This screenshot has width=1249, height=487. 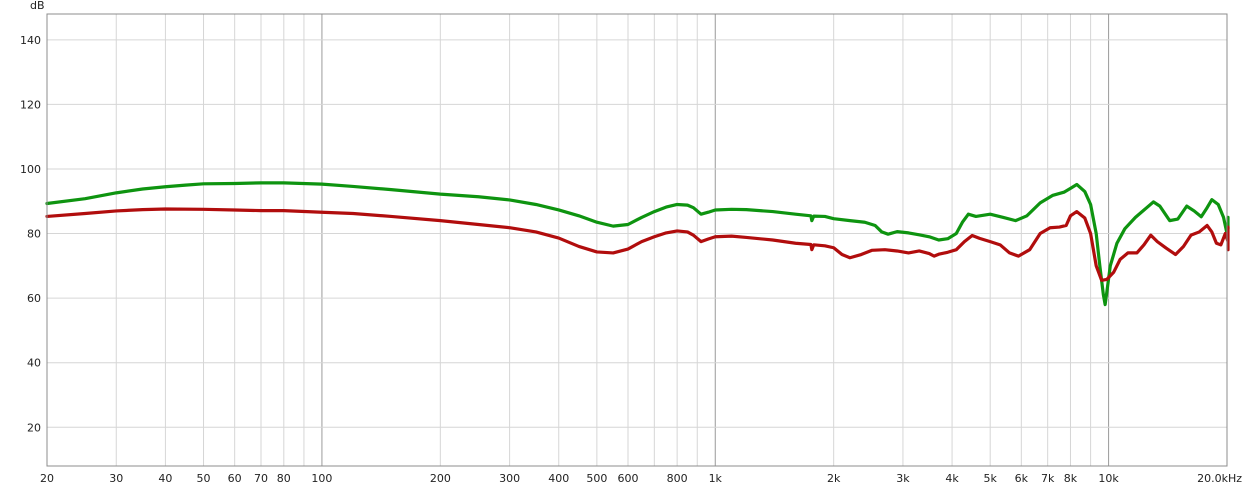 What do you see at coordinates (903, 478) in the screenshot?
I see `x-tick-label: 3k` at bounding box center [903, 478].